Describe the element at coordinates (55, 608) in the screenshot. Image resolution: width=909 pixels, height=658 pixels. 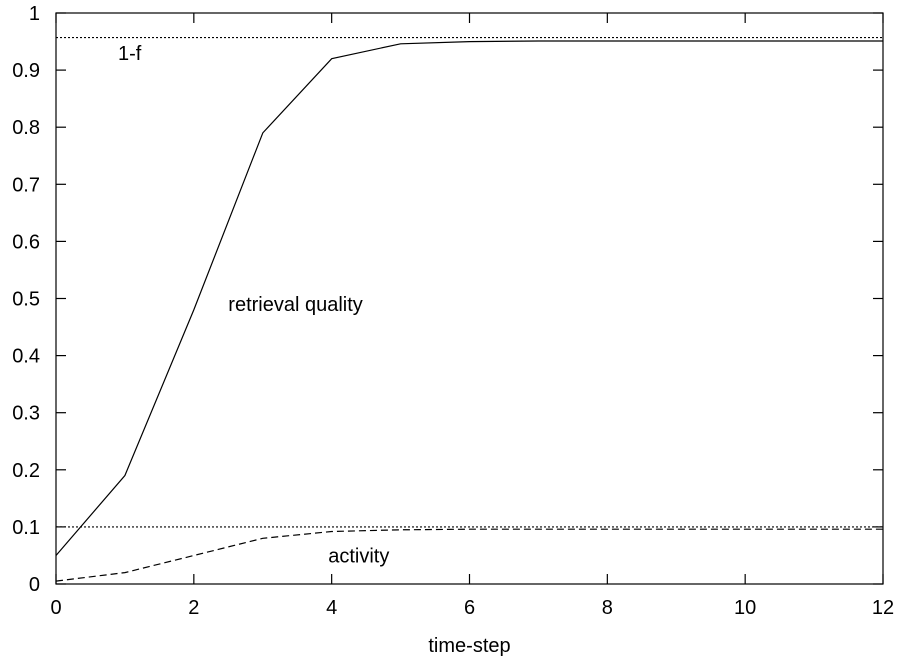
I see `x-tick-label: 0` at that location.